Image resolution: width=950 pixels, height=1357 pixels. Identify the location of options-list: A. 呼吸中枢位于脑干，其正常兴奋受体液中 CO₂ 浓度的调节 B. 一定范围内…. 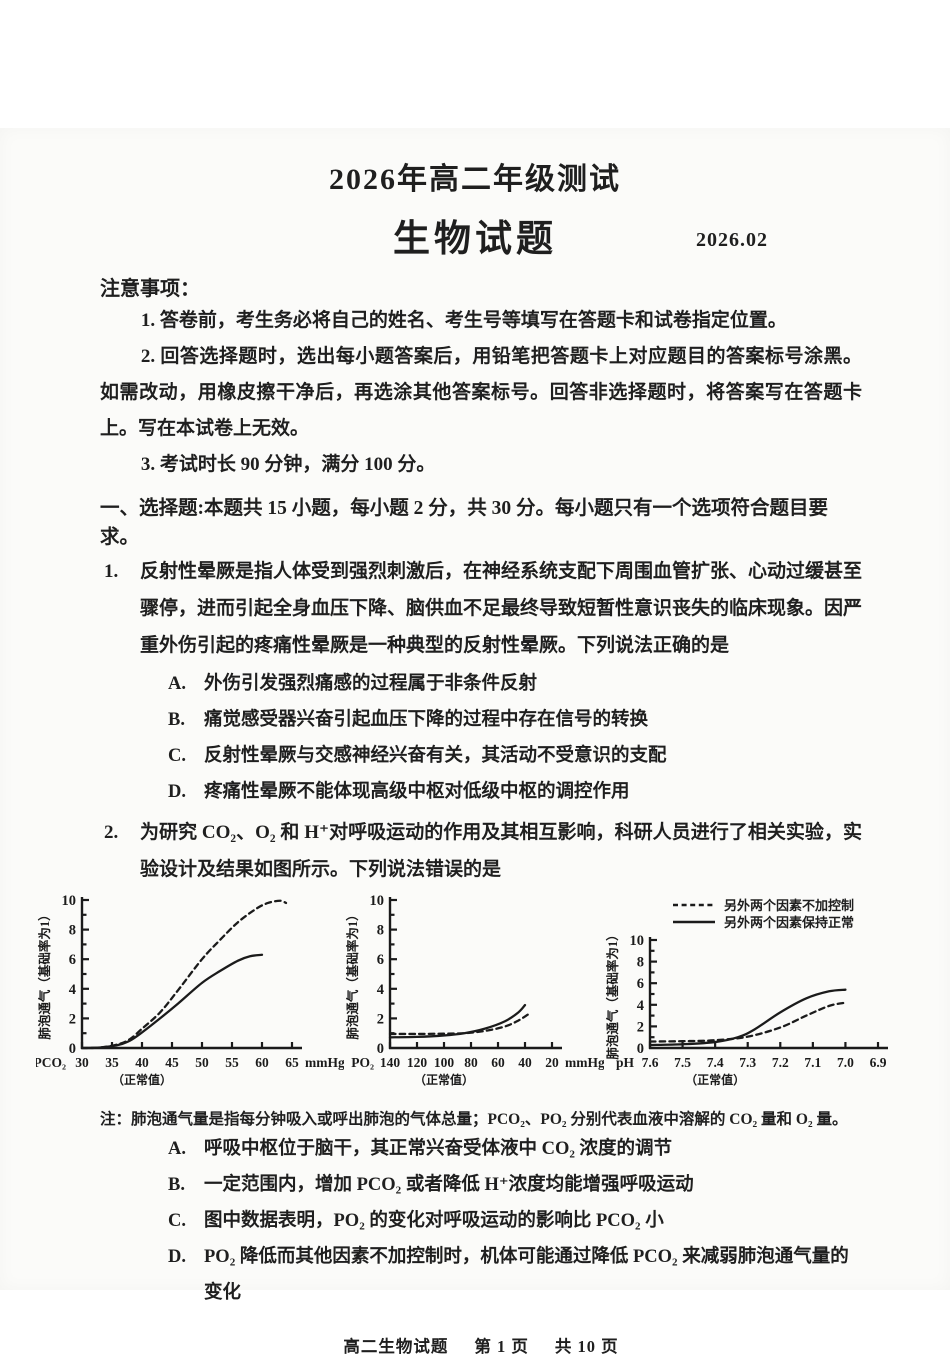
(515, 1221).